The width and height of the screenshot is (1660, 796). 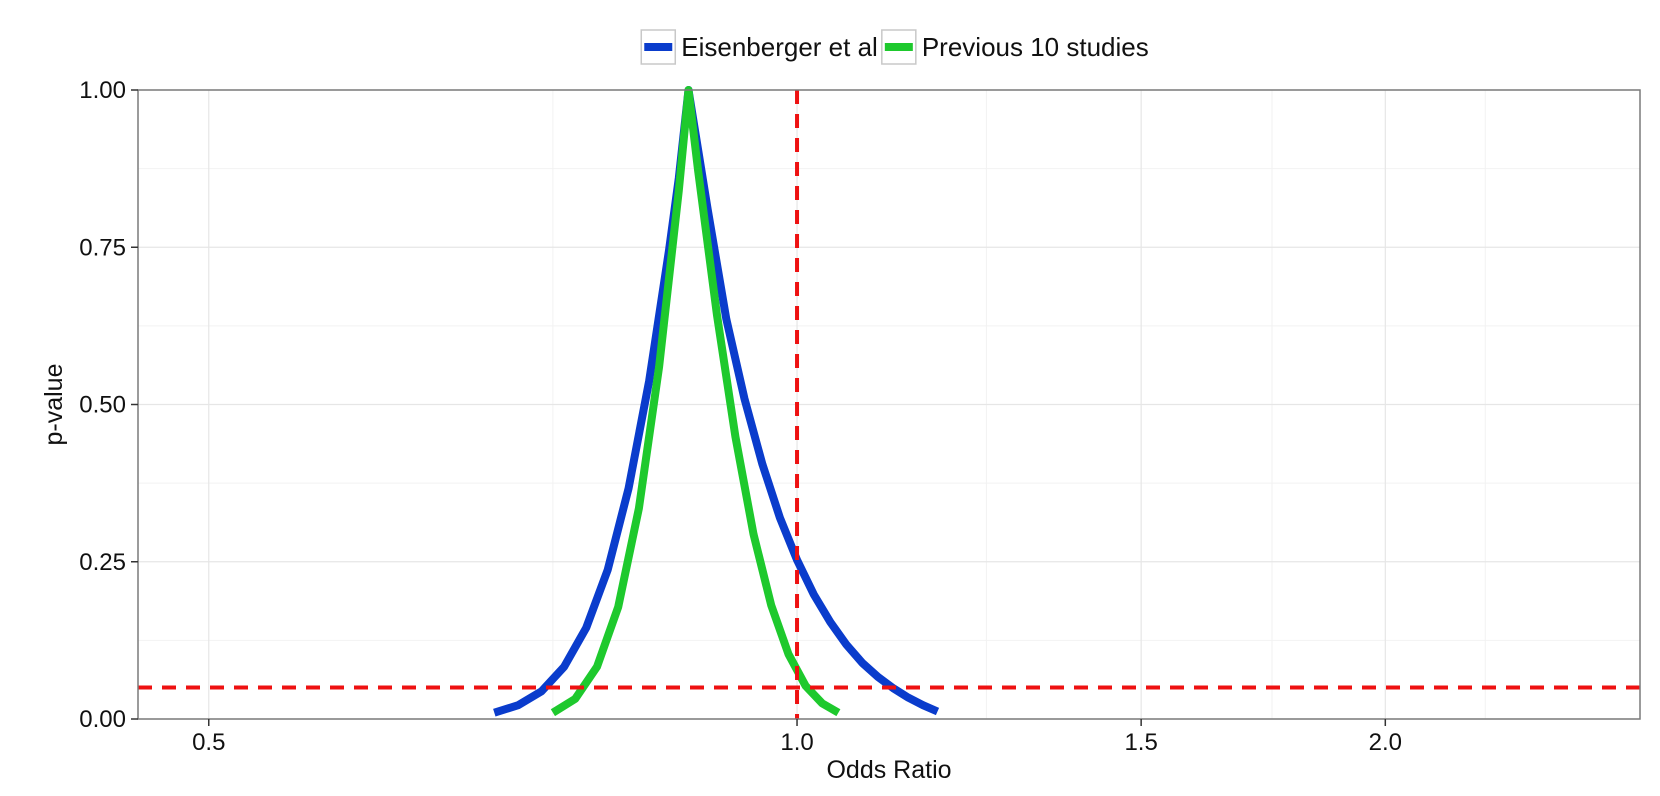 What do you see at coordinates (102, 405) in the screenshot?
I see `y-tick-label: 0.50` at bounding box center [102, 405].